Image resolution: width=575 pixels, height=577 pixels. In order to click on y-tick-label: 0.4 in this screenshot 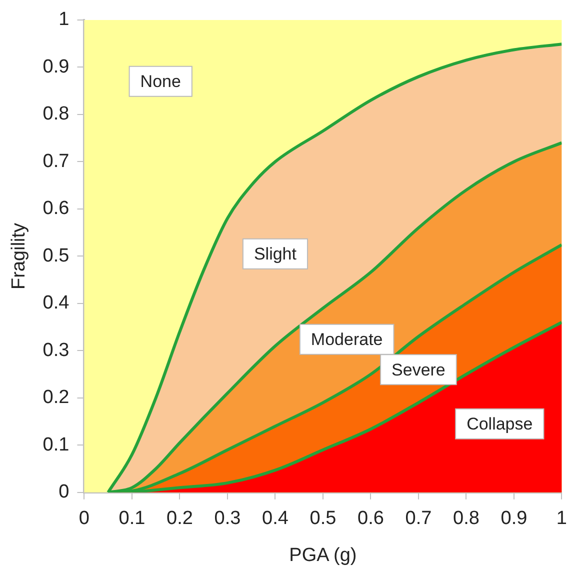, I will do `click(56, 303)`.